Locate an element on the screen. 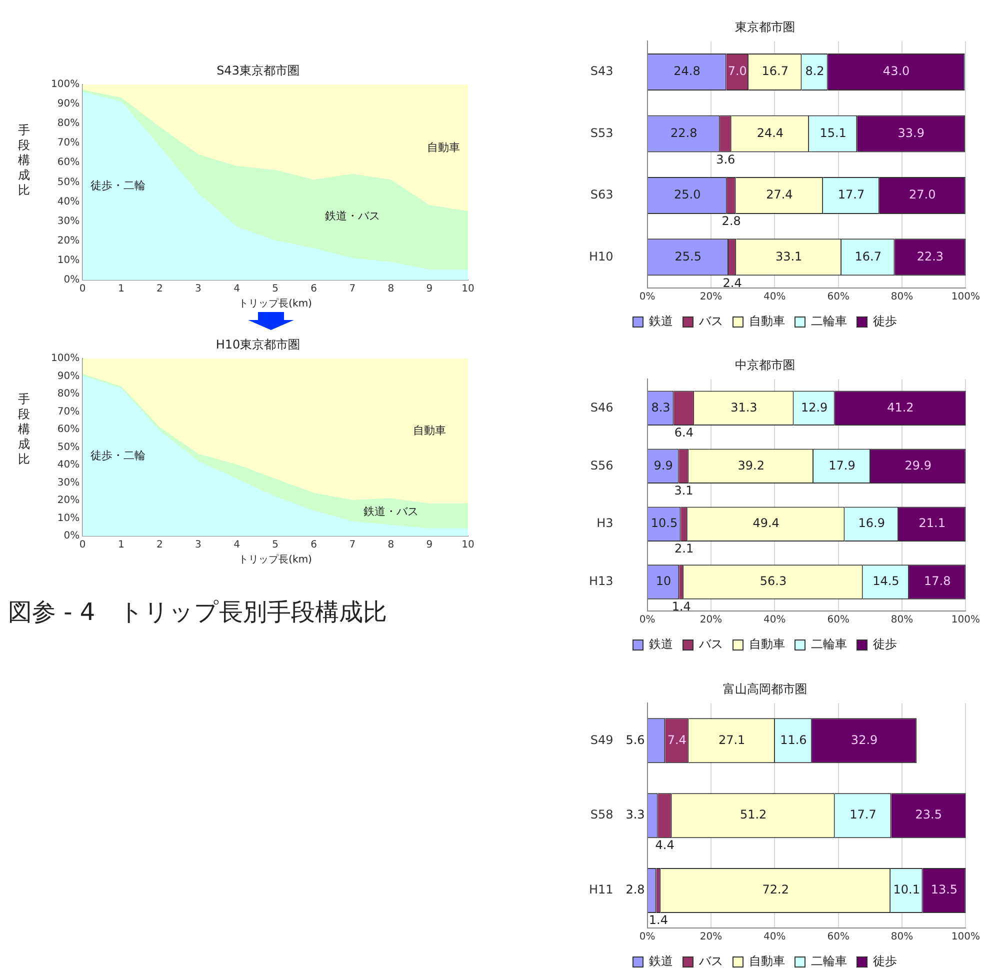 This screenshot has width=984, height=978. data-label: 14.5 is located at coordinates (886, 581).